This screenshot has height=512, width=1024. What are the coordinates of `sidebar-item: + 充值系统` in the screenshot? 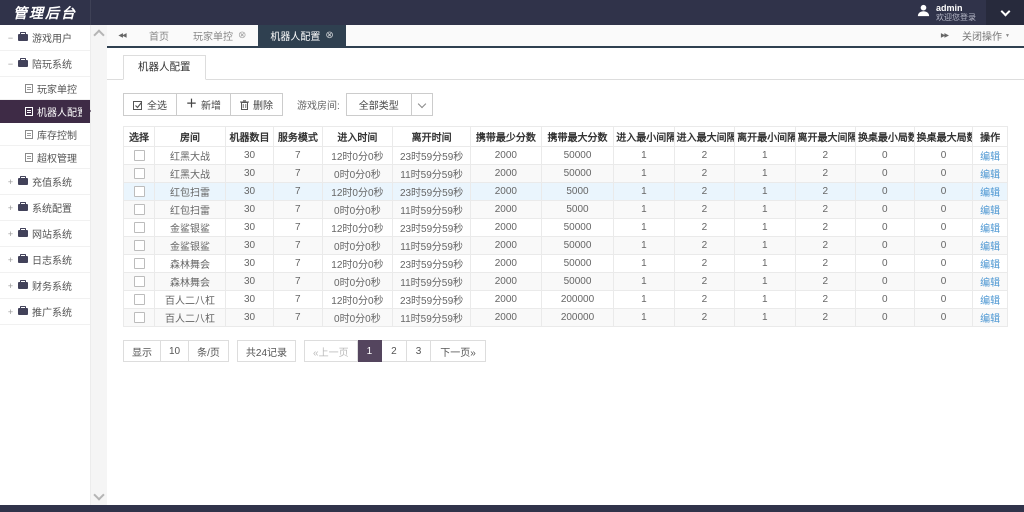 It's located at (45, 182).